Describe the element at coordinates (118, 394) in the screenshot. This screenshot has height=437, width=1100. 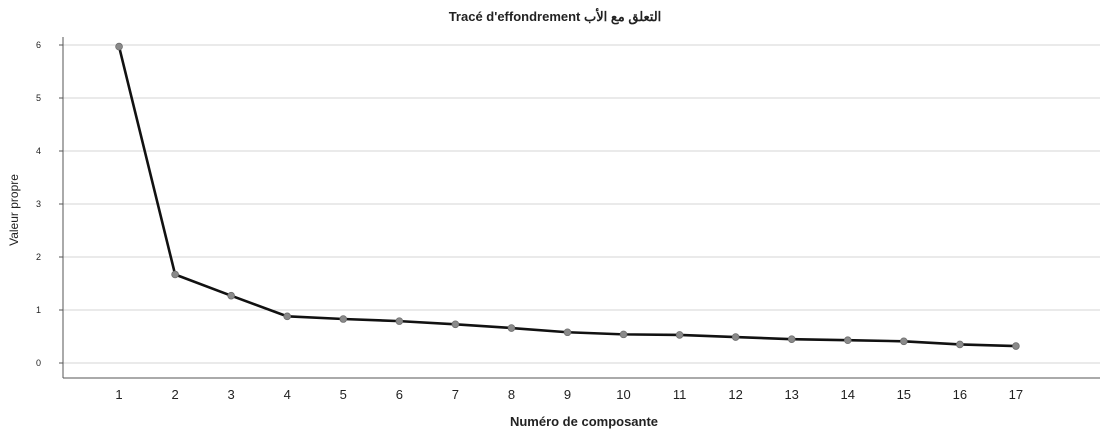
I see `x-tick-label-1: 1` at that location.